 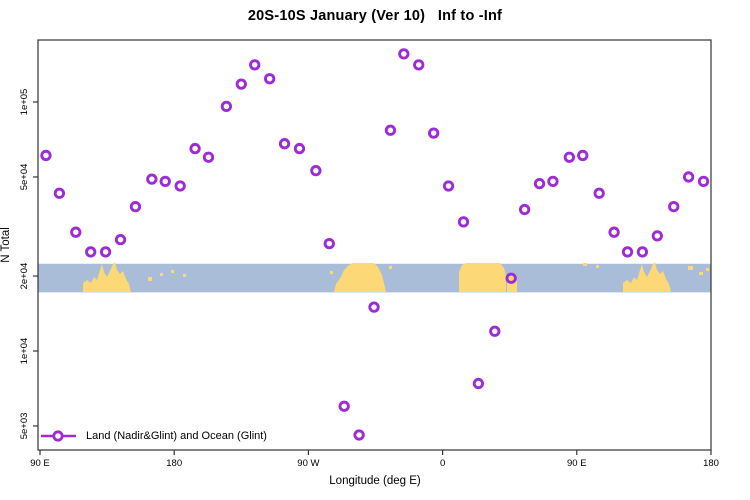 I want to click on chart-title: 20S-10S January (Ver 10) Inf to -Inf, so click(x=375, y=16).